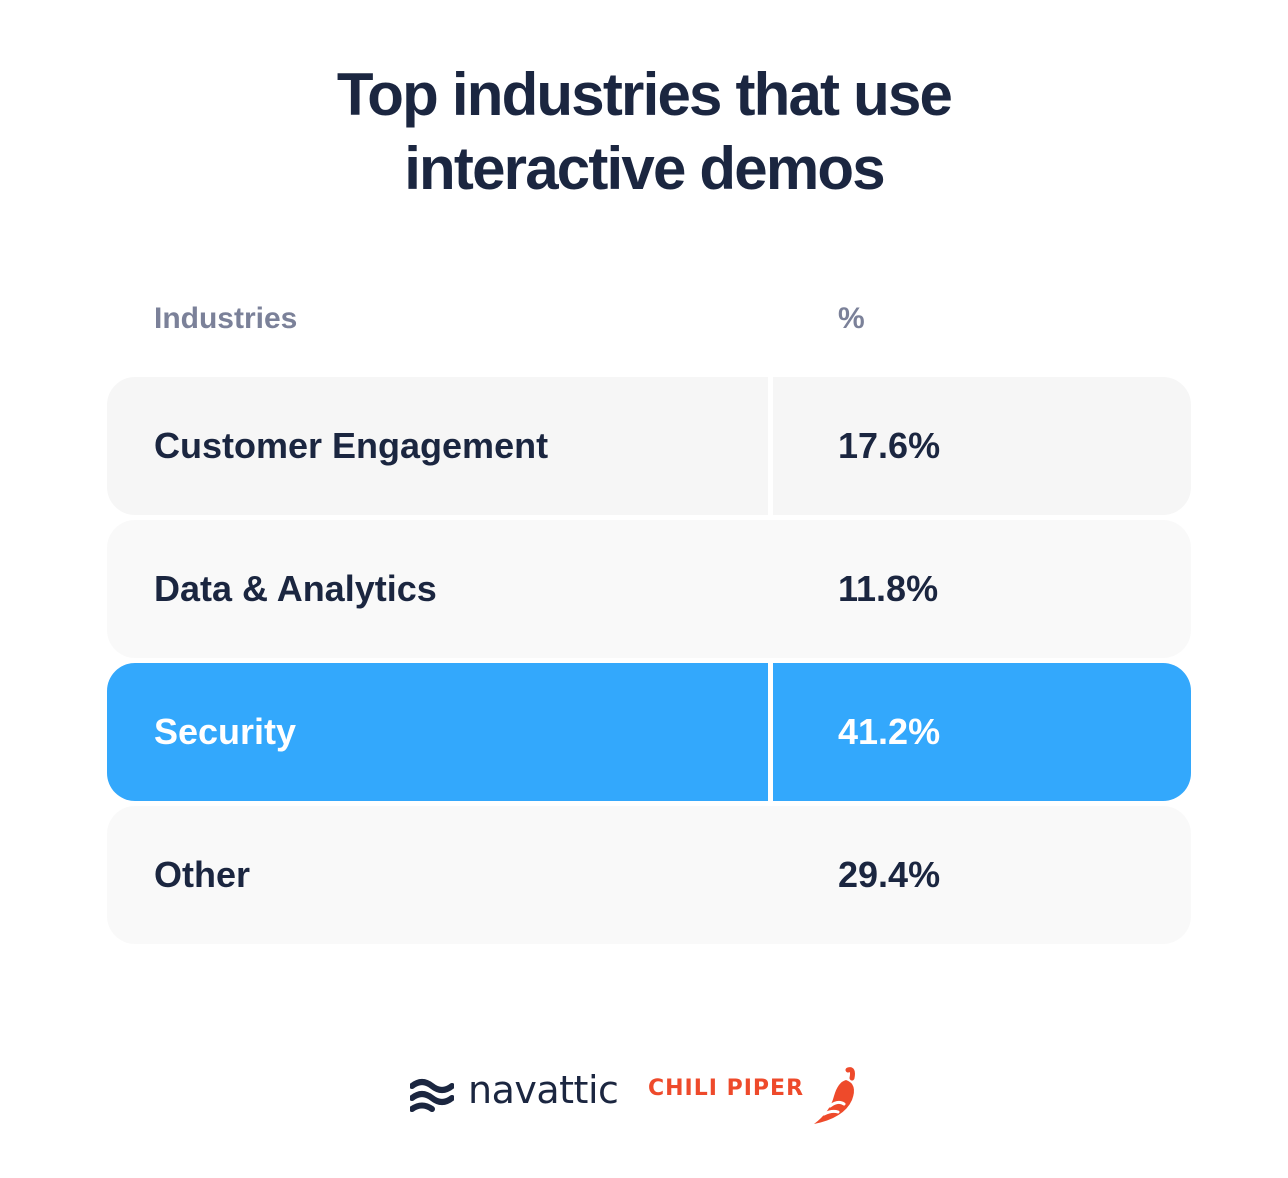  What do you see at coordinates (644, 1095) in the screenshot?
I see `logo-bar: navattic CHILI PIPER` at bounding box center [644, 1095].